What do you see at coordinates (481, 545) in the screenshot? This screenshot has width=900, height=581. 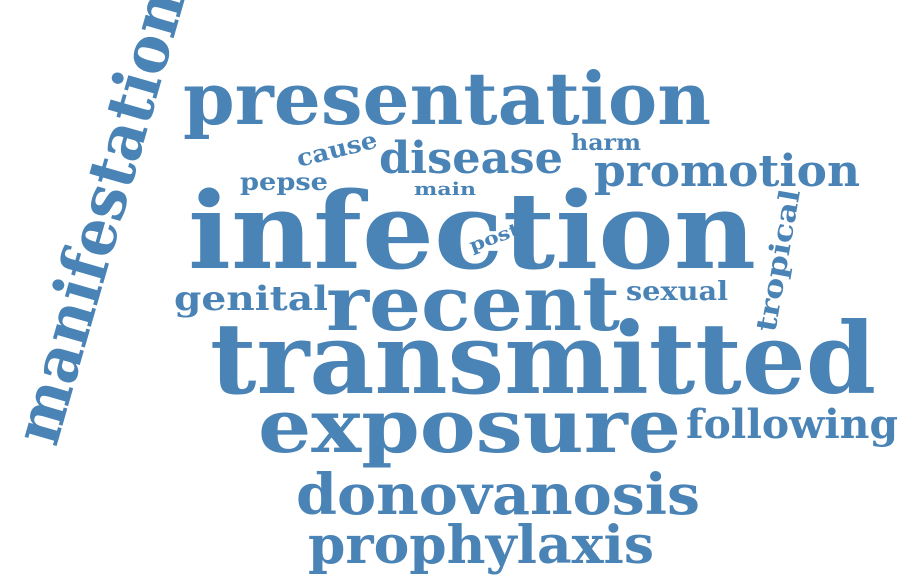 I see `word-prophylaxis: prophylaxis` at bounding box center [481, 545].